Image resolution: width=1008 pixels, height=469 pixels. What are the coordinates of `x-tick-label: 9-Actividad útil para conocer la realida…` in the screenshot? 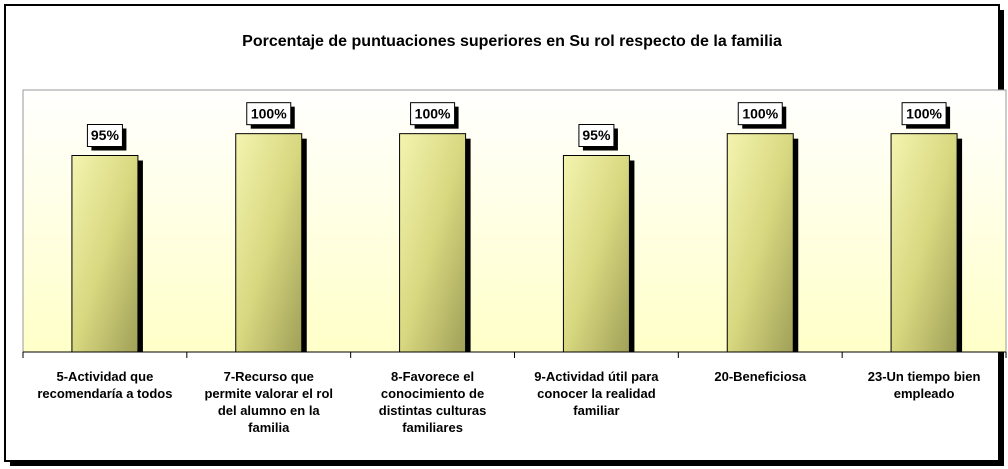 It's located at (596, 393).